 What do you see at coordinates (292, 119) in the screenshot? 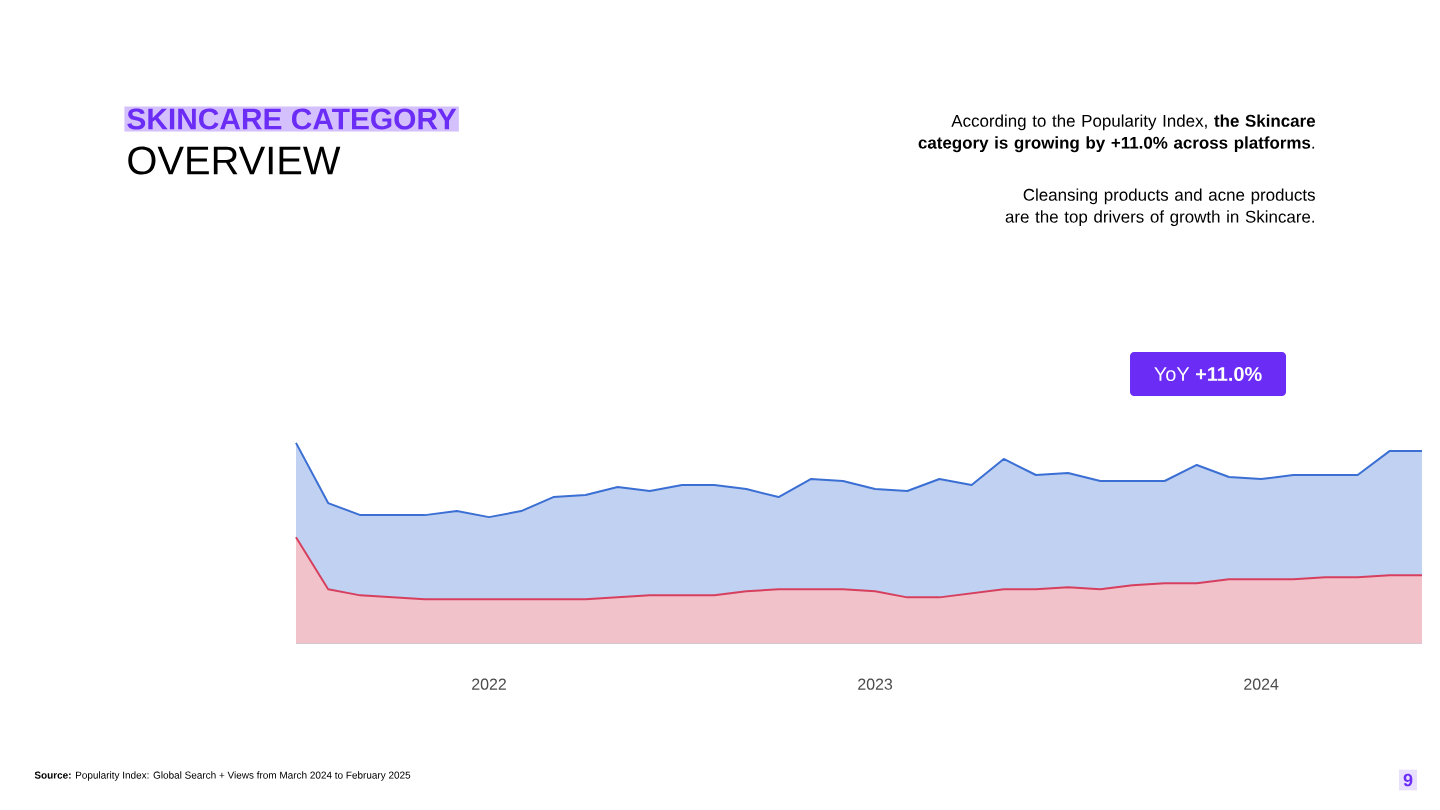
I see `chart-title: SKINCARE CATEGORY` at bounding box center [292, 119].